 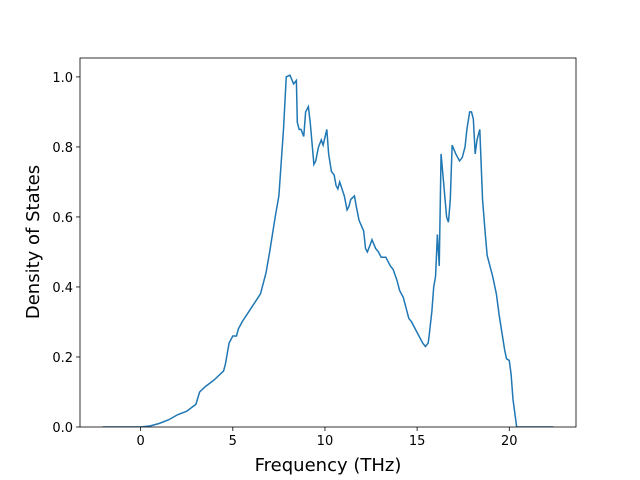 What do you see at coordinates (62, 148) in the screenshot?
I see `y-tick-label: 0.8` at bounding box center [62, 148].